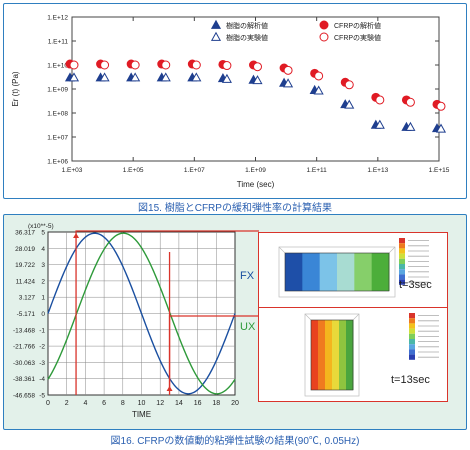  Describe the element at coordinates (42, 396) in the screenshot. I see `secondary-tick-label: -5` at that location.